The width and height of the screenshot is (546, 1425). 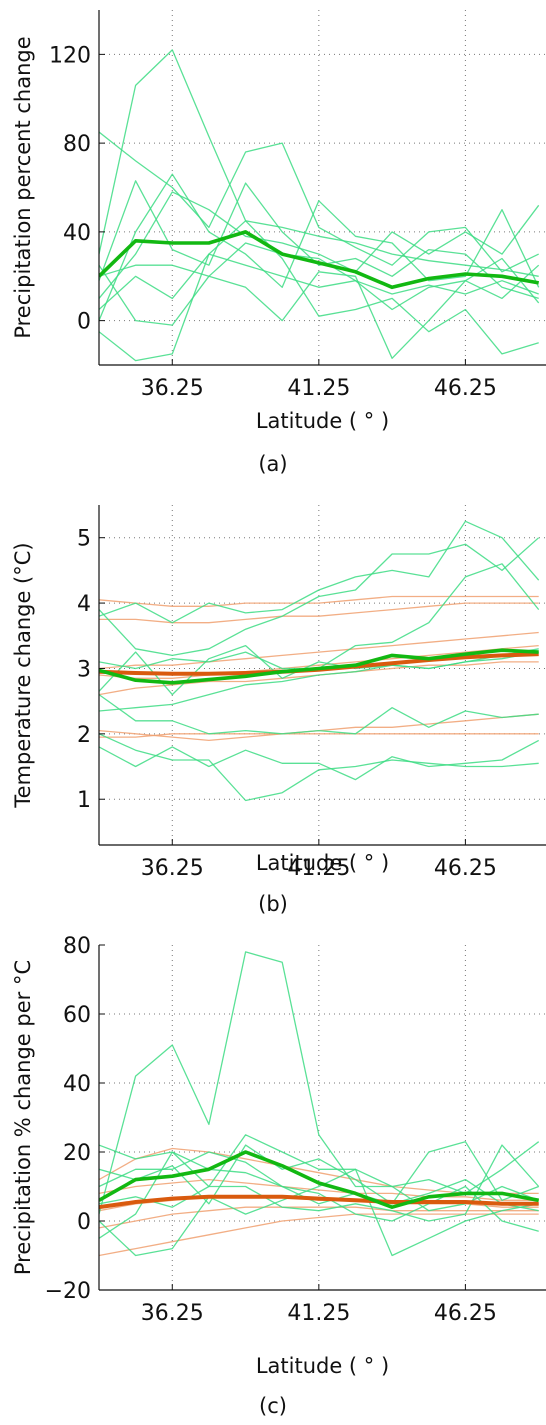 I want to click on y-tick-label: 60, so click(x=77, y=1015).